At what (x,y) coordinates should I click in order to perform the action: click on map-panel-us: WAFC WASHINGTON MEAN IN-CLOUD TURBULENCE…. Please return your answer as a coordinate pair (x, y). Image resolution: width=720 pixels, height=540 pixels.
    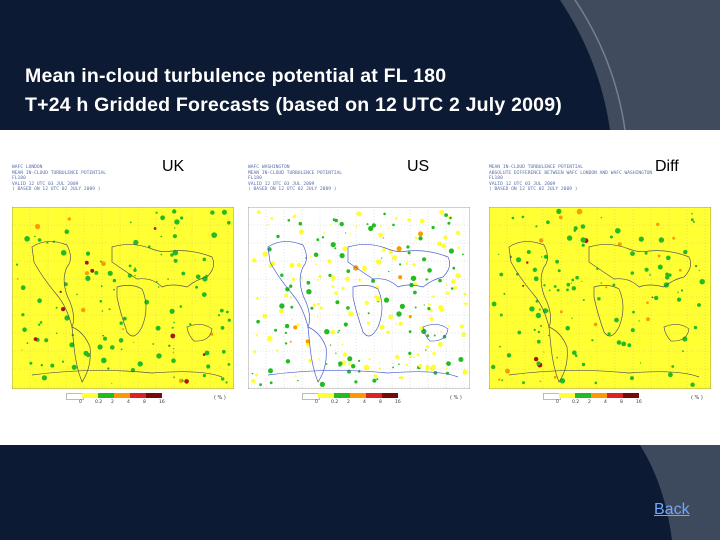
    Looking at the image, I should click on (359, 285).